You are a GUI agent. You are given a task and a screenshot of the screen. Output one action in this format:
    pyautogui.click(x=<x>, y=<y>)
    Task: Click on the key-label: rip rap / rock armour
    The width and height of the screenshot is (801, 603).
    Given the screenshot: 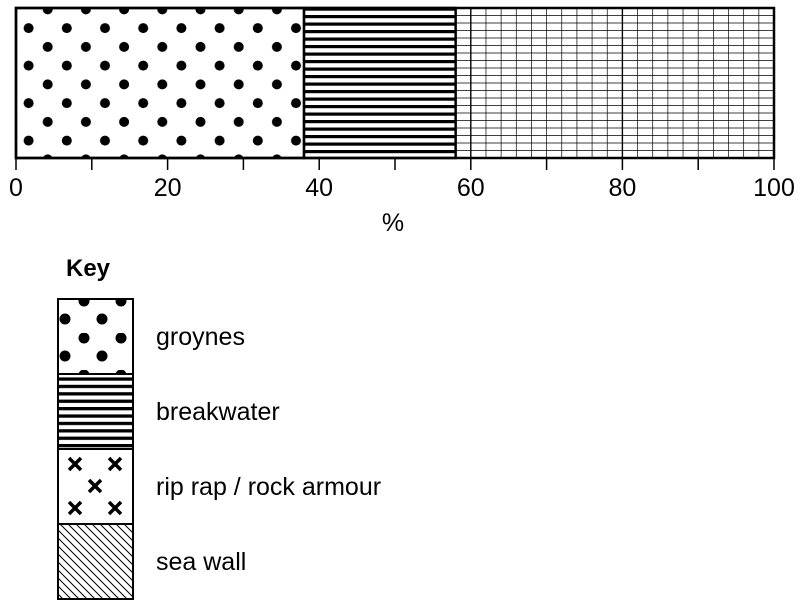 What is the action you would take?
    pyautogui.click(x=268, y=487)
    